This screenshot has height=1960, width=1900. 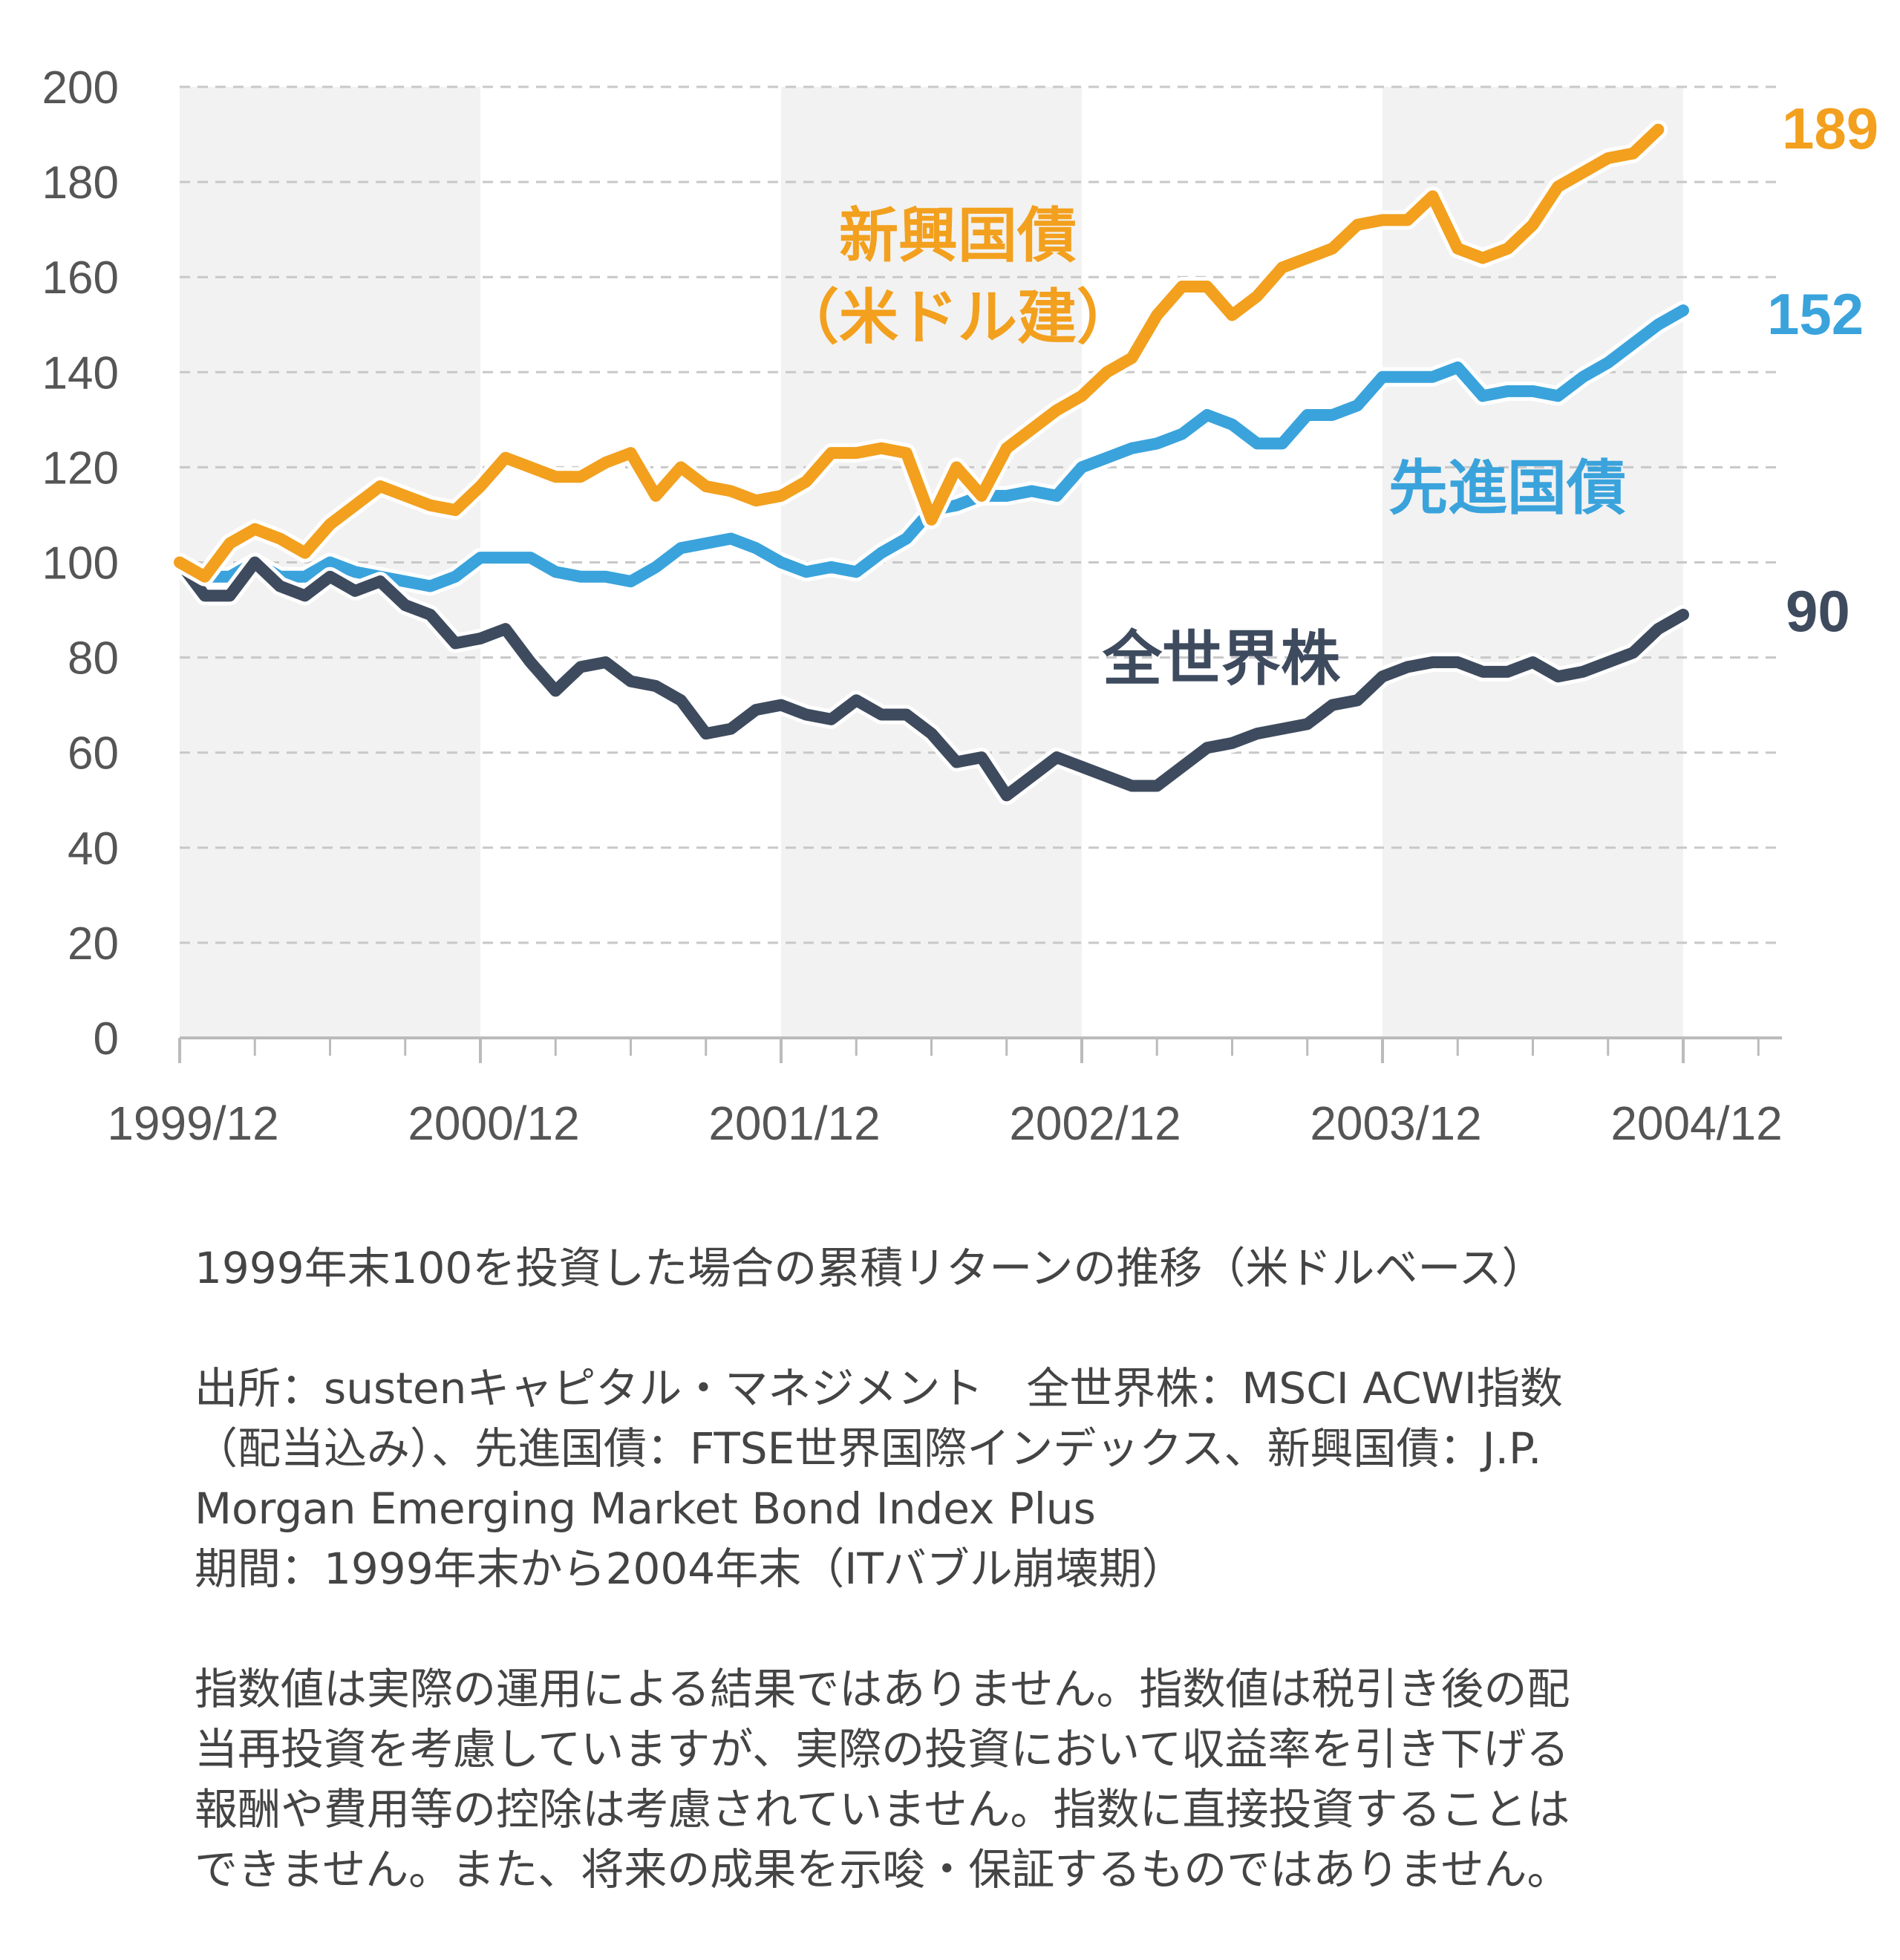 I want to click on y-tick-label: 40, so click(x=93, y=849).